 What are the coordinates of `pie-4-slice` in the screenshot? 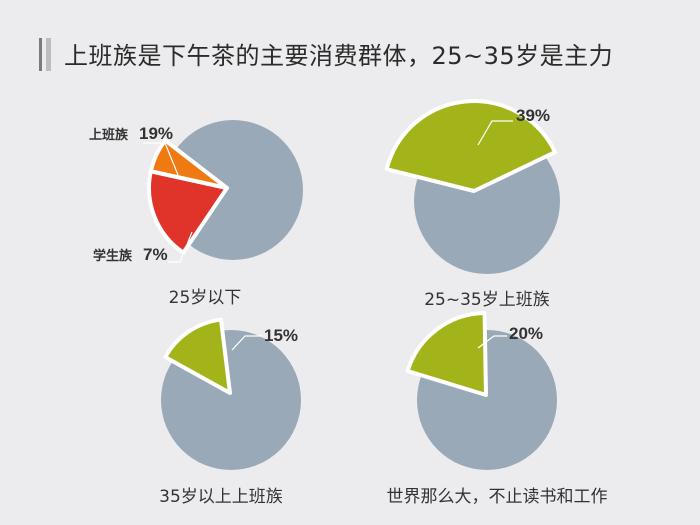 It's located at (446, 354).